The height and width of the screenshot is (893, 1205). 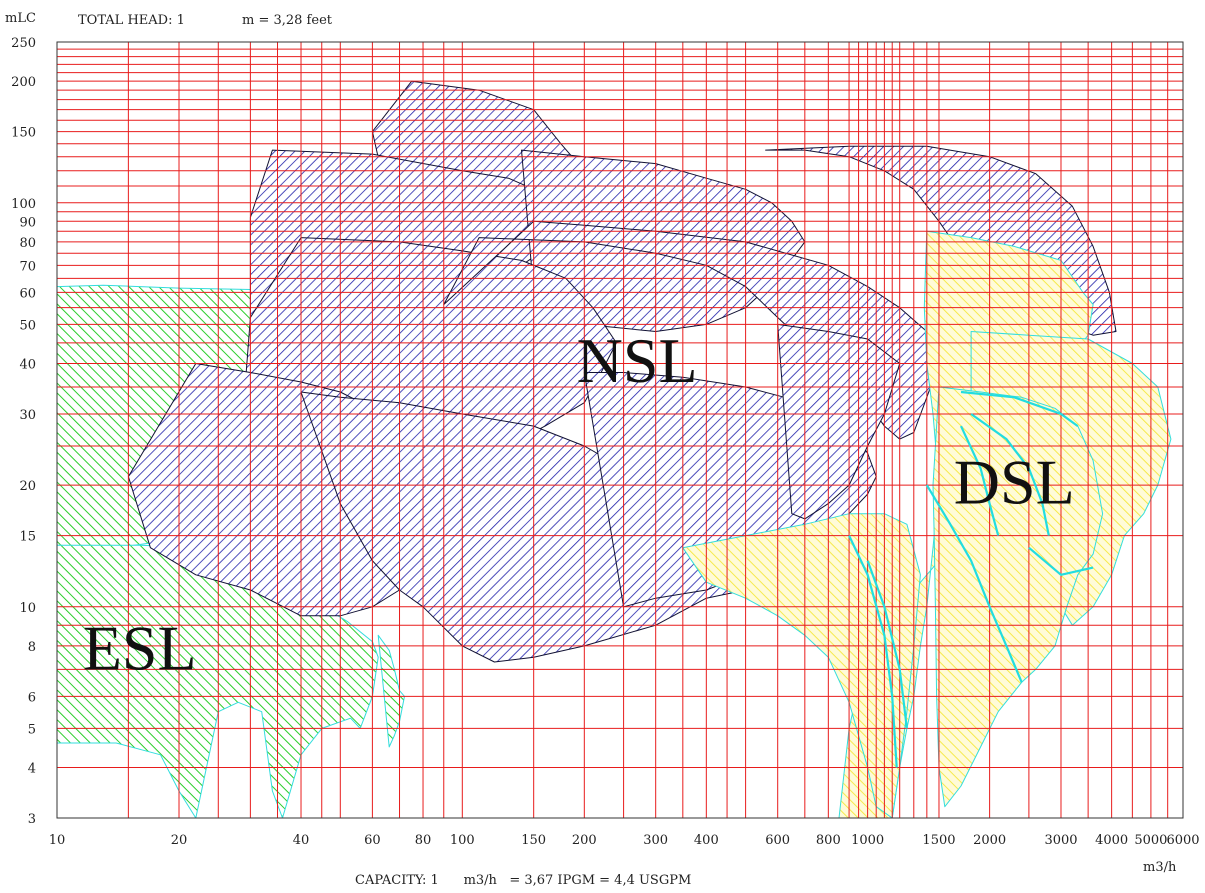 I want to click on y-tick-label: 8, so click(x=32, y=647).